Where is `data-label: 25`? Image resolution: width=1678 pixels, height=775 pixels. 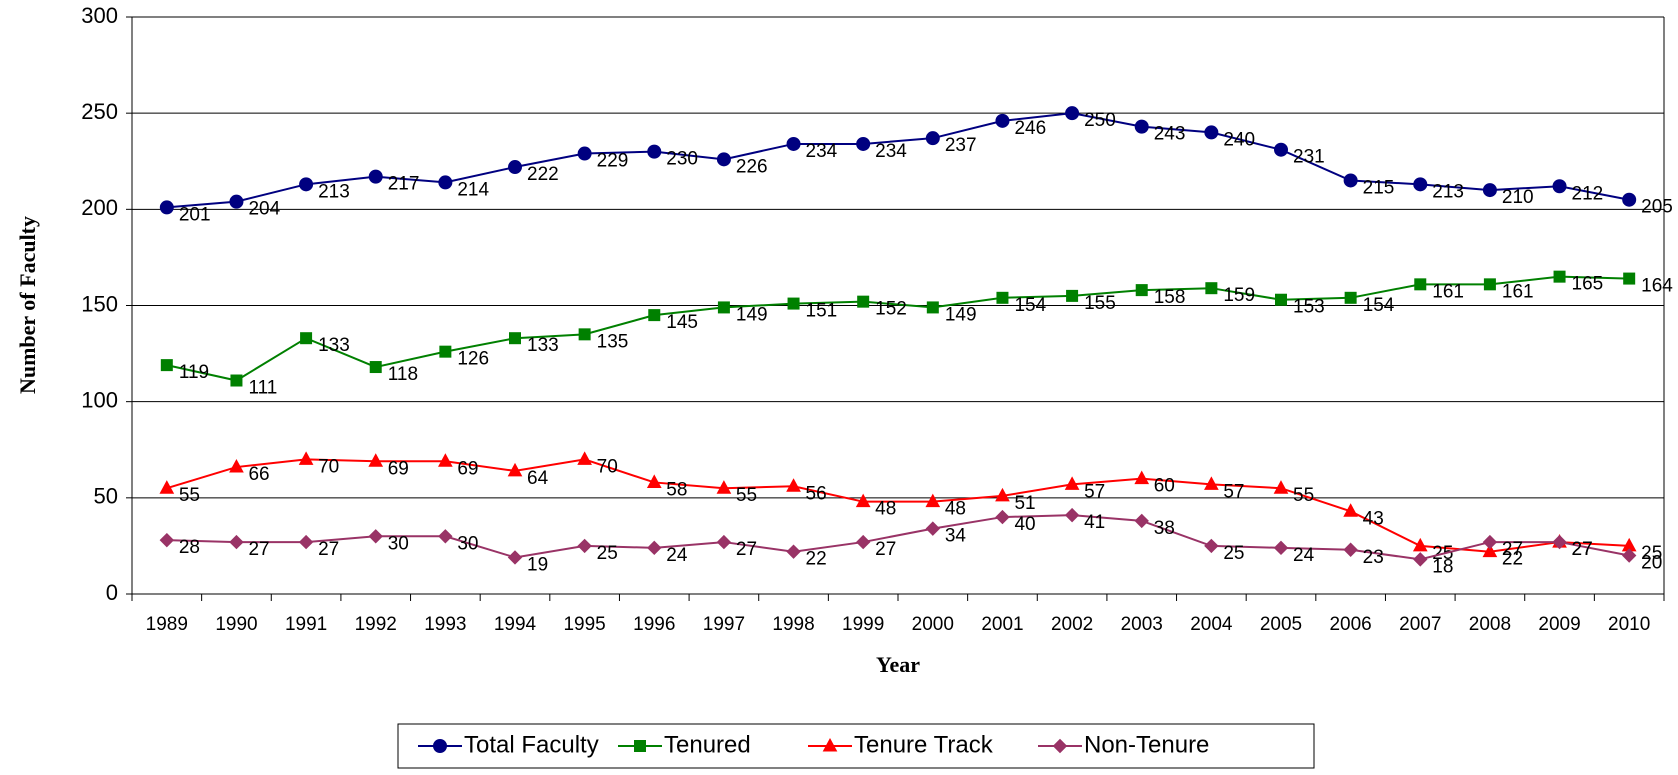
data-label: 25 is located at coordinates (1233, 553).